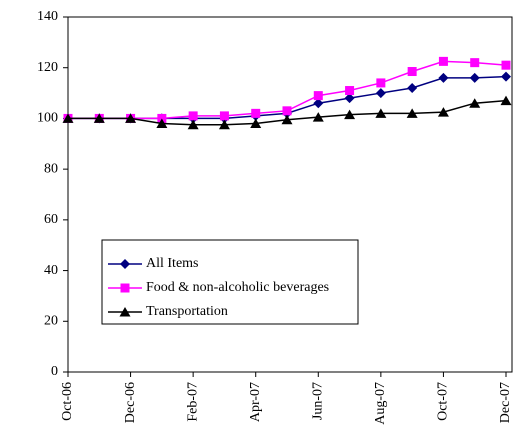 The image size is (515, 445). I want to click on x-tick-label: Oct-06, so click(67, 401).